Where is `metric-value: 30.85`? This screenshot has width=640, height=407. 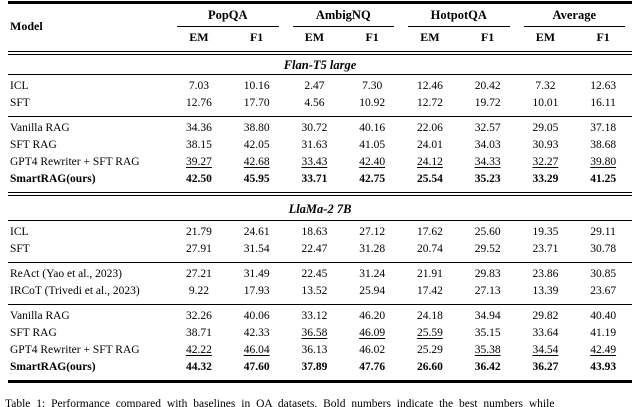
metric-value: 30.85 is located at coordinates (603, 274).